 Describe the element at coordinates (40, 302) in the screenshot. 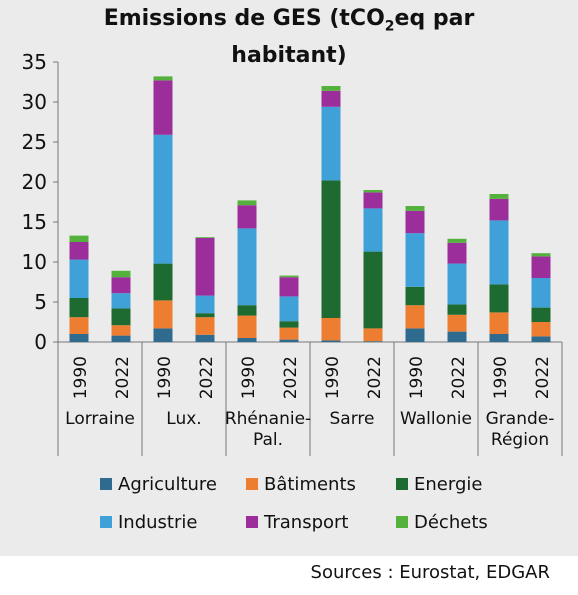

I see `y-tick-label: 5` at that location.